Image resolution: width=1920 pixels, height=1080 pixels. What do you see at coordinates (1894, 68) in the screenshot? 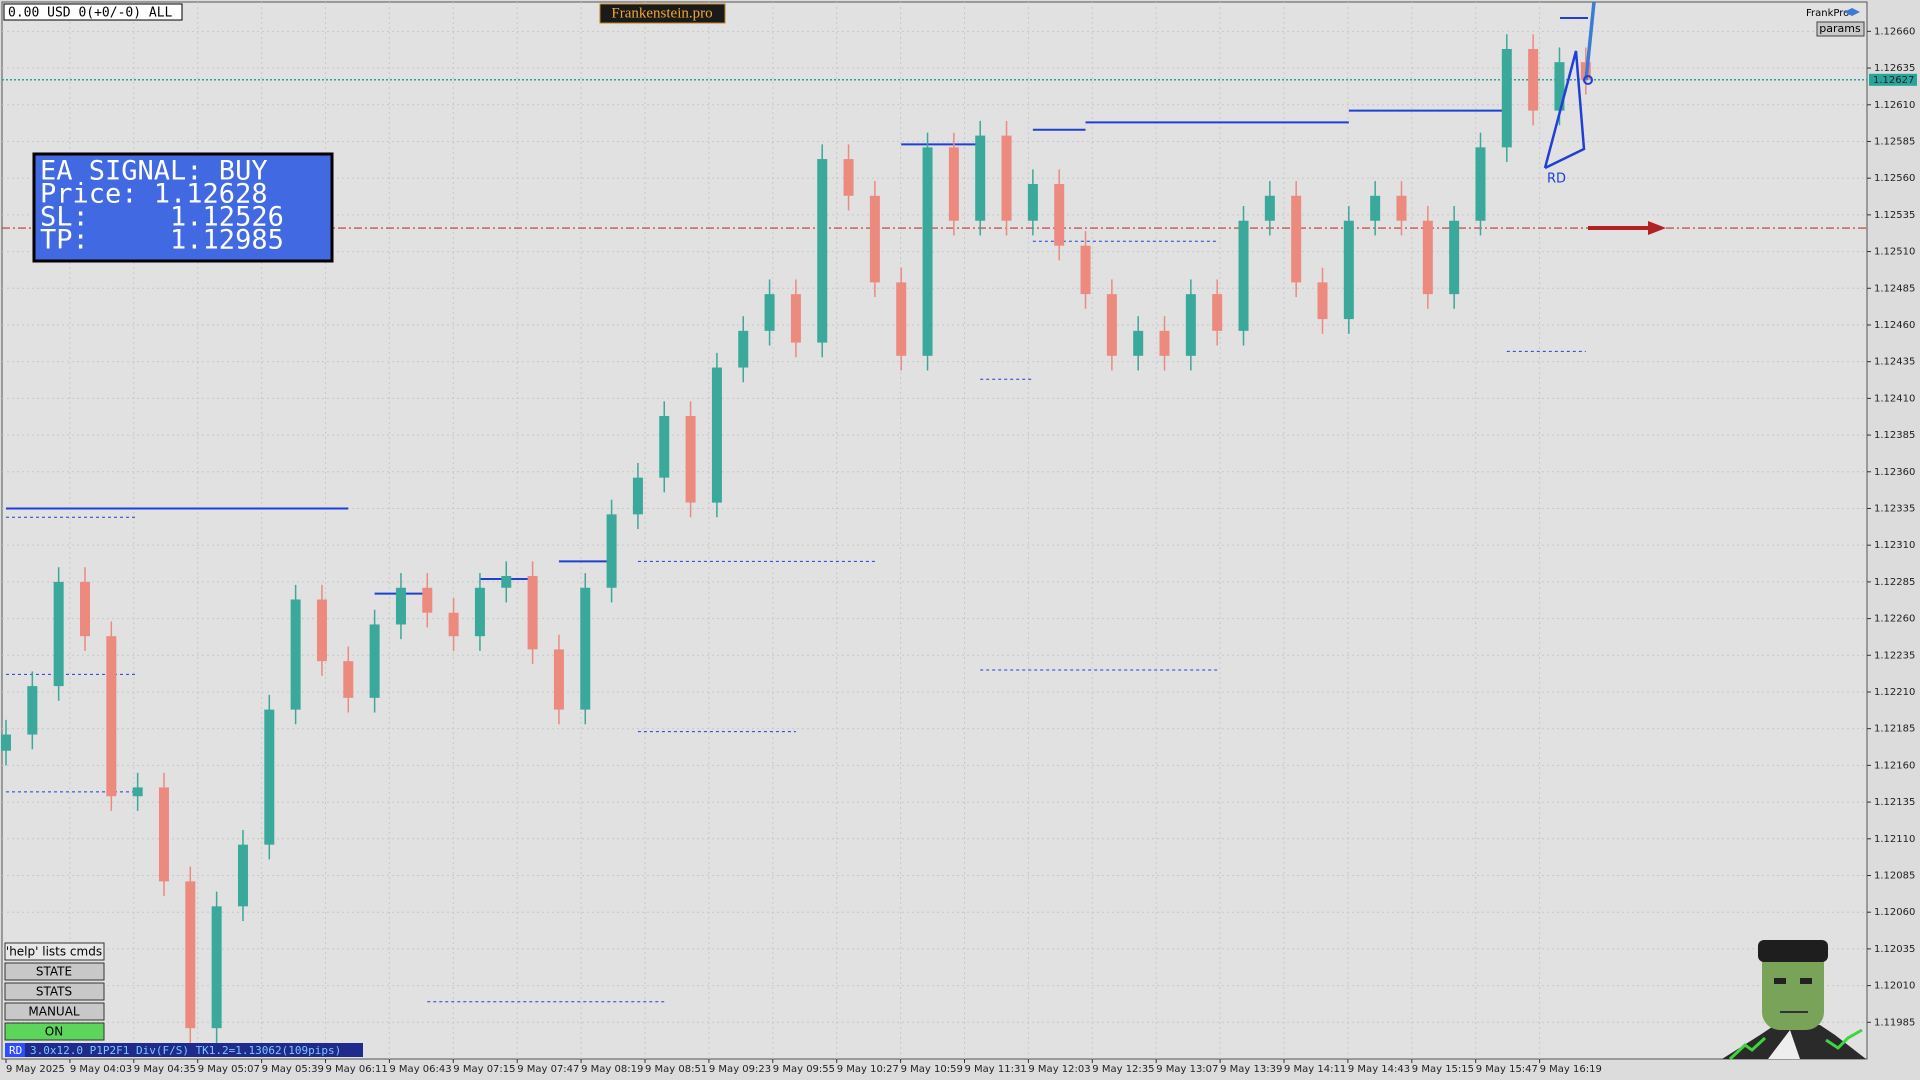
I see `y-tick-label: 1.12635` at bounding box center [1894, 68].